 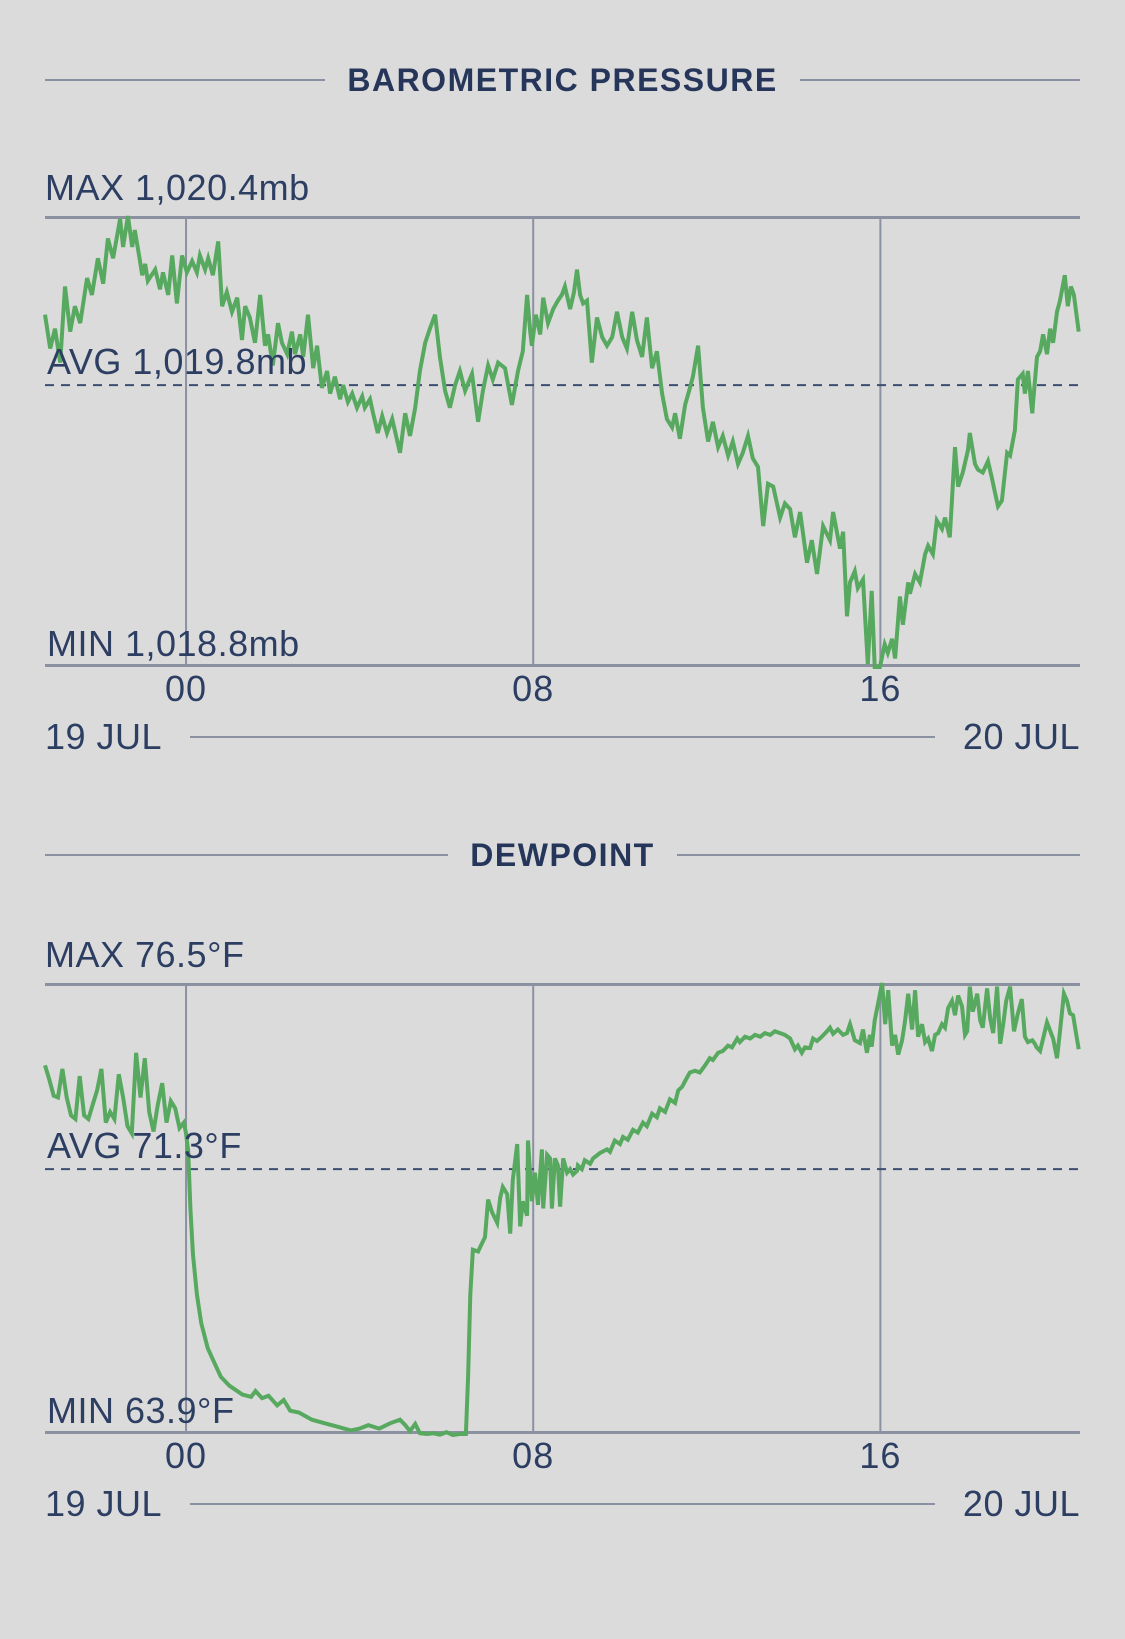 What do you see at coordinates (145, 954) in the screenshot?
I see `dewpoint-max-label: MAX 76.5°F` at bounding box center [145, 954].